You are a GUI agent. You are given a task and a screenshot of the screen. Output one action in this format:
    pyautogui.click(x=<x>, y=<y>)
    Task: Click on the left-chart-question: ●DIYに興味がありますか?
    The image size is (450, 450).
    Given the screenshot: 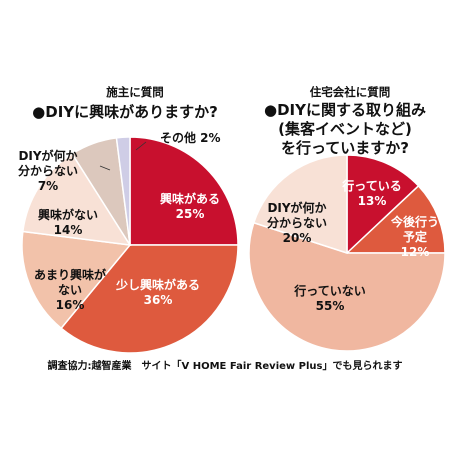 What is the action you would take?
    pyautogui.click(x=125, y=112)
    